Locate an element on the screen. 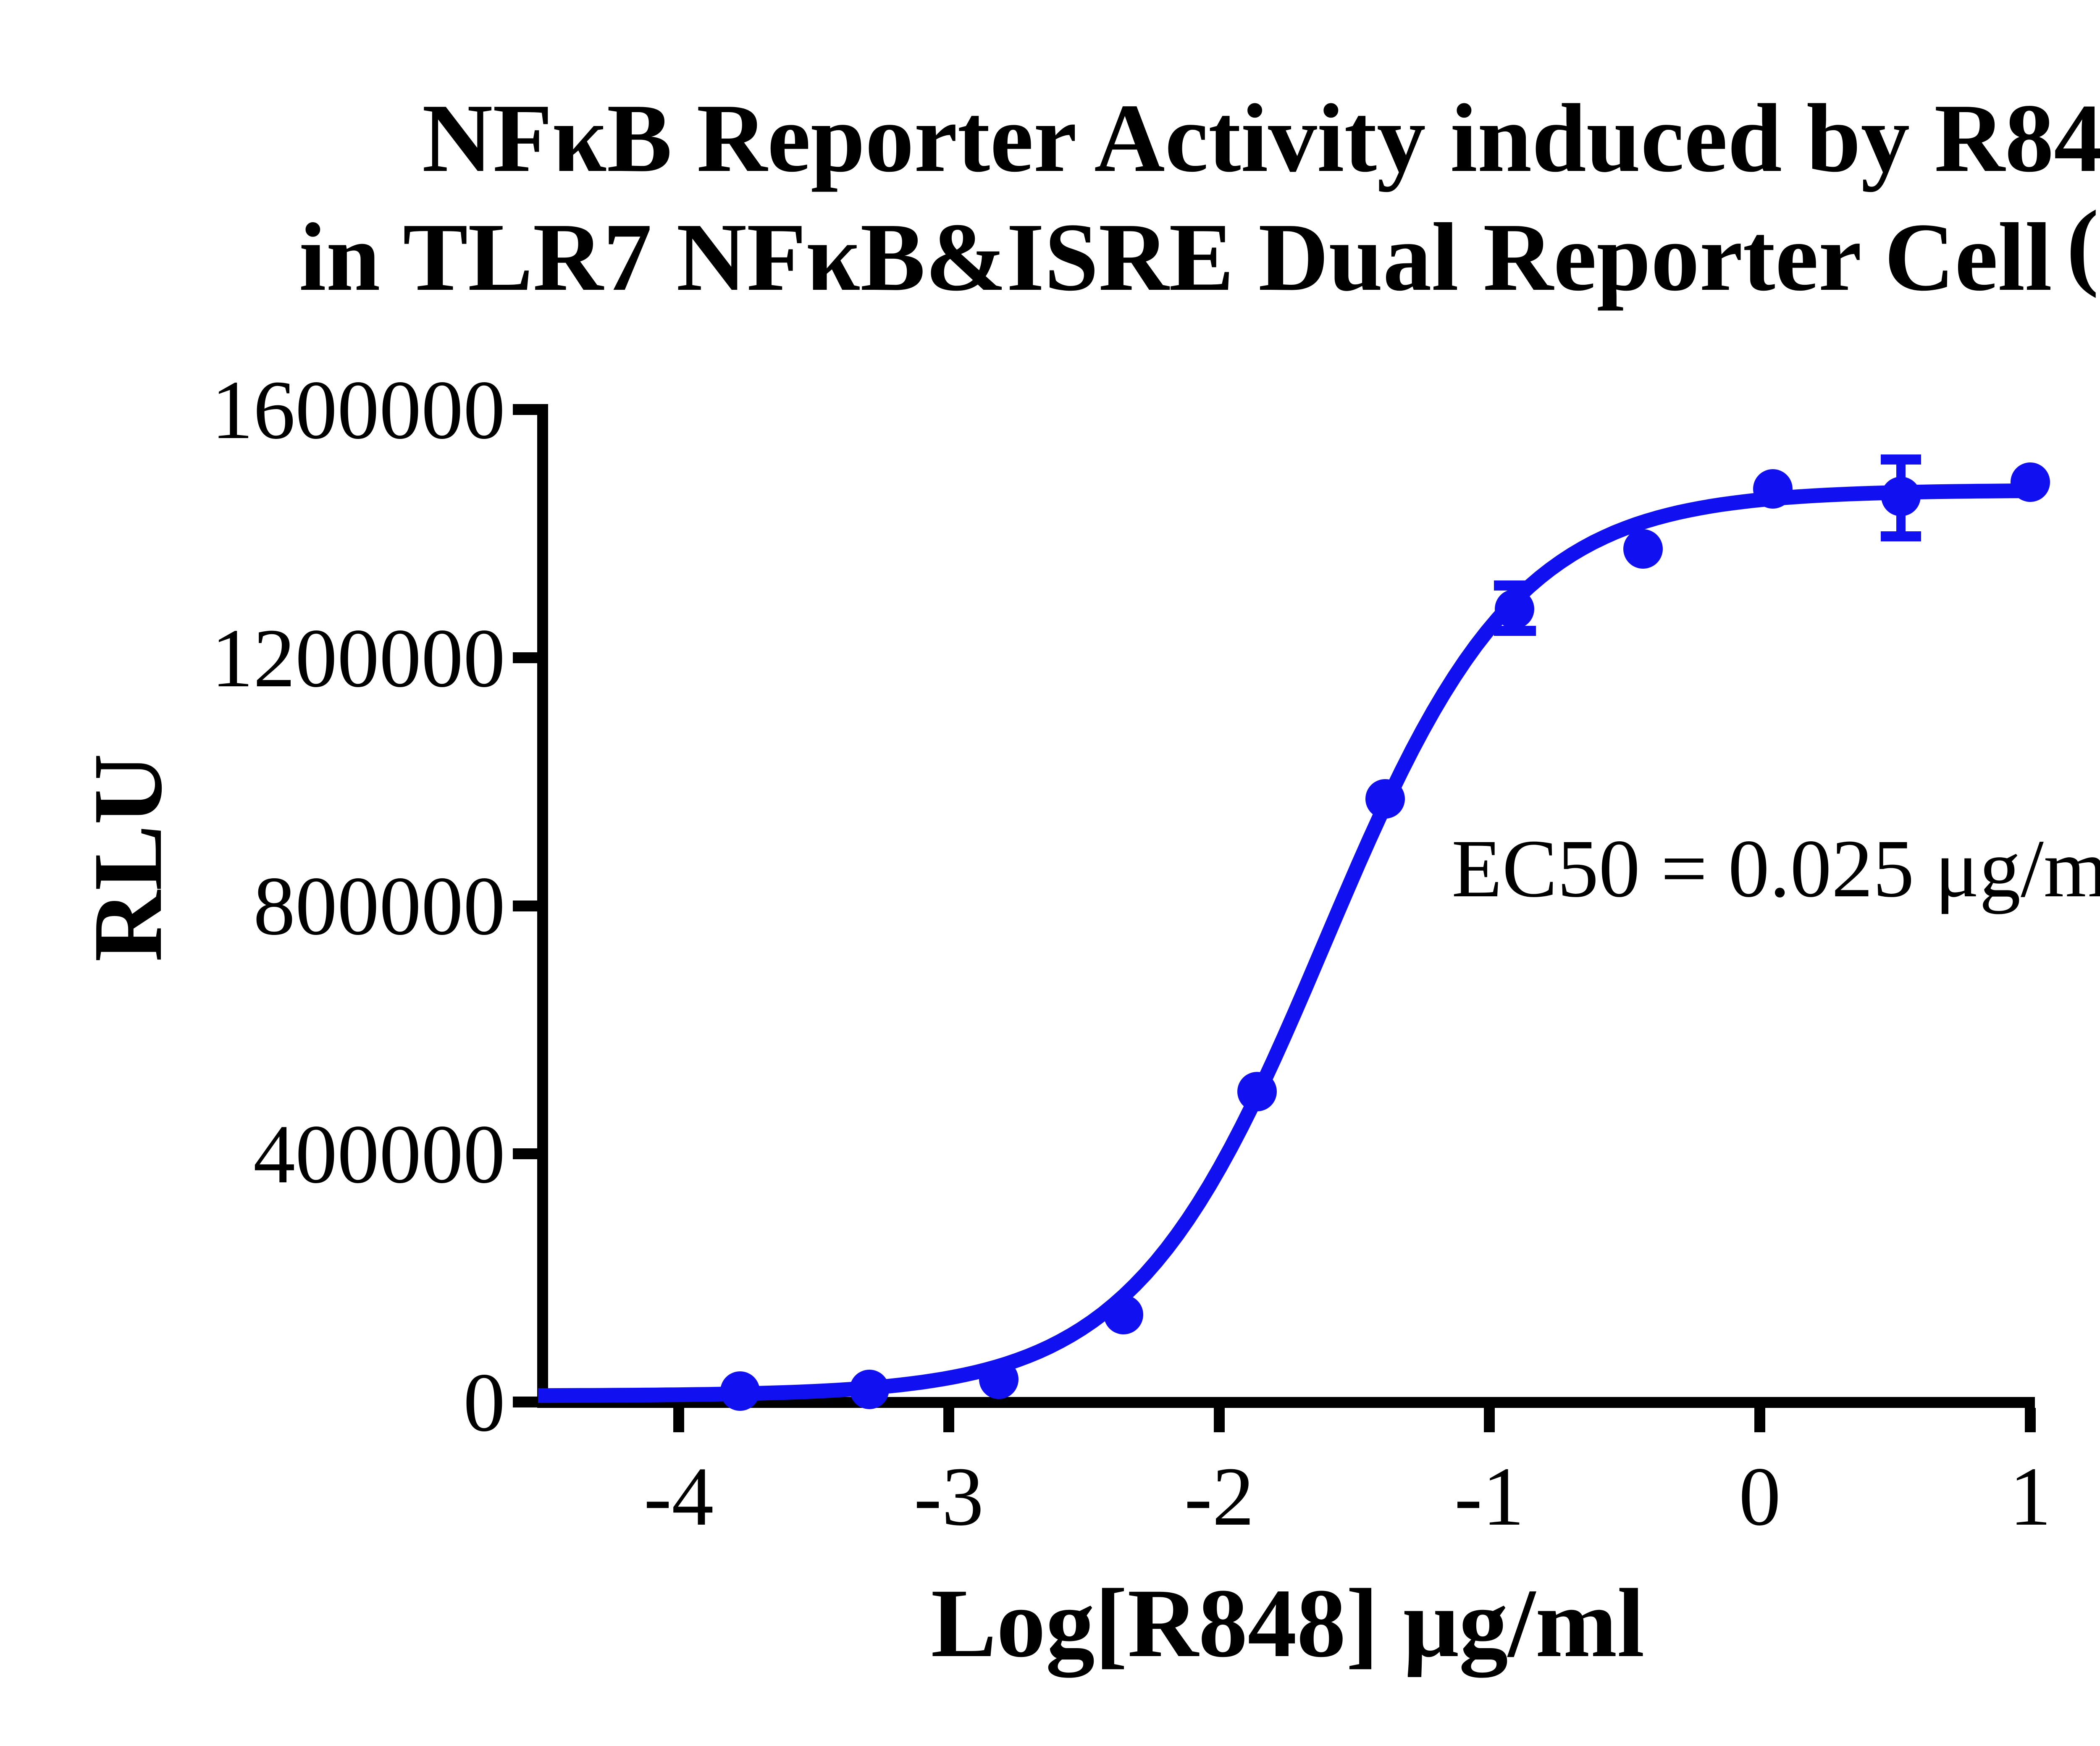 This screenshot has height=1746, width=2100. svg-text: EC50 = 0.025 μg/ml is located at coordinates (1776, 868).